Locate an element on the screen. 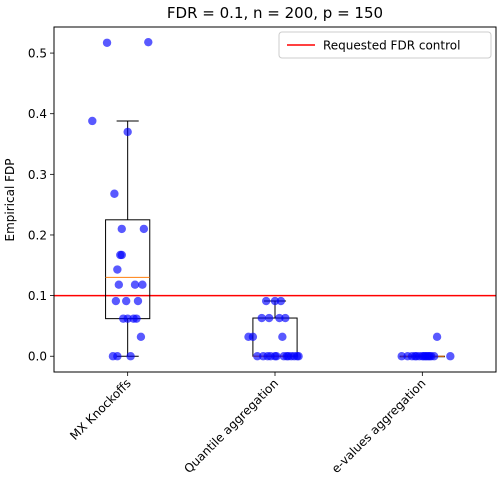 Image resolution: width=500 pixels, height=500 pixels. legend: Requested FDR control is located at coordinates (385, 45).